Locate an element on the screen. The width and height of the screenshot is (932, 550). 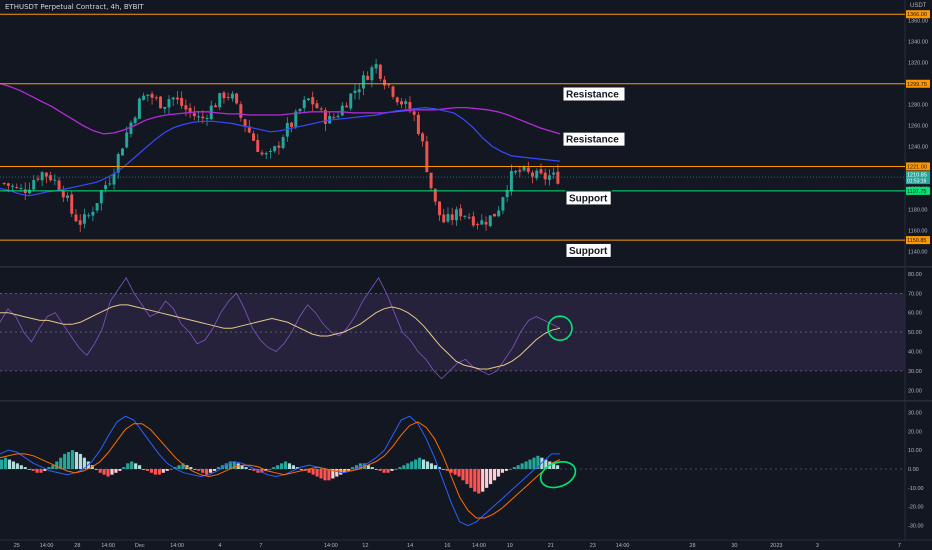
price-tick-label: 1340.00 is located at coordinates (918, 43).